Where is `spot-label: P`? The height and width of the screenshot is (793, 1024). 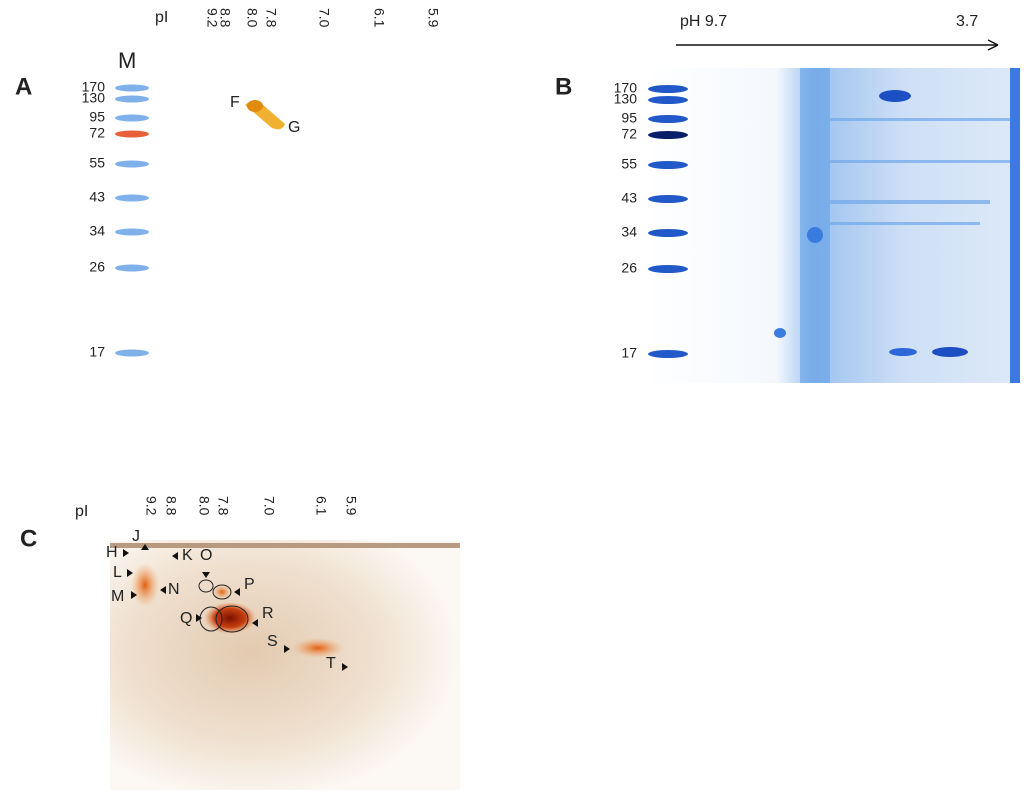
spot-label: P is located at coordinates (249, 584).